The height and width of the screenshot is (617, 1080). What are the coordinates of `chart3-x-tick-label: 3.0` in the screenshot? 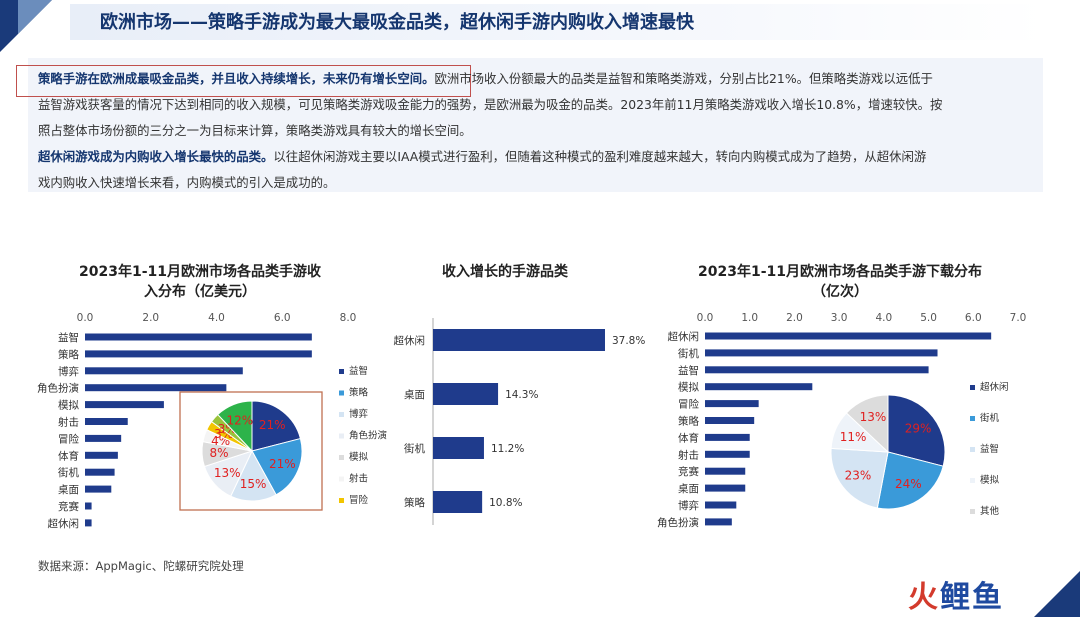 It's located at (839, 318).